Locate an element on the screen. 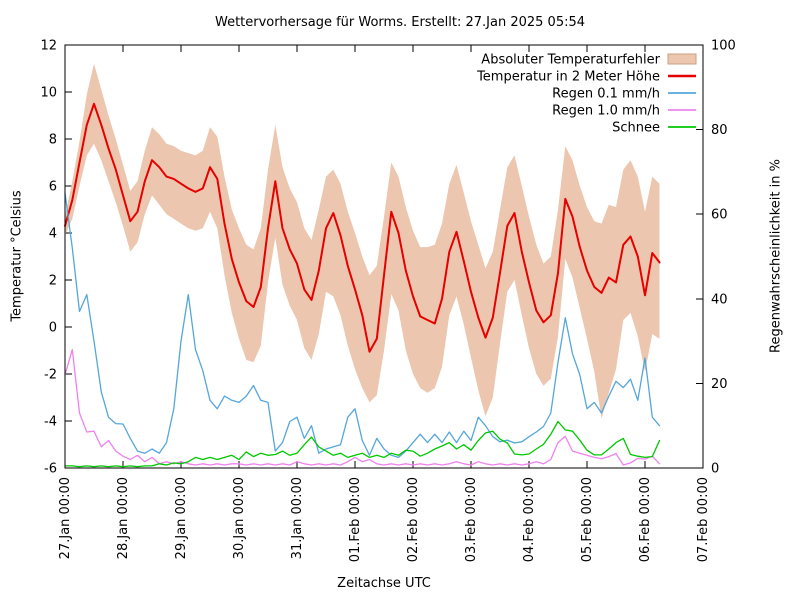 The height and width of the screenshot is (600, 800). series-line-schnee is located at coordinates (362, 444).